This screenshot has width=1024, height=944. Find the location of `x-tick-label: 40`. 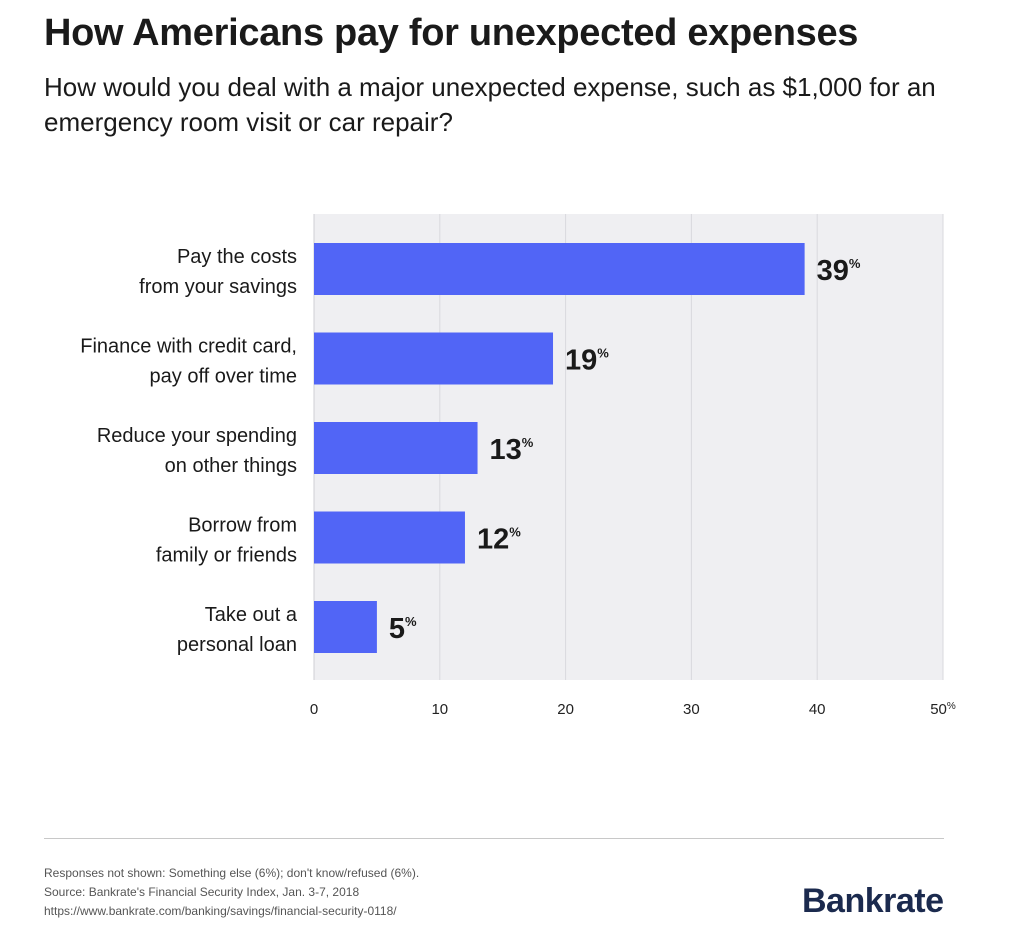

x-tick-label: 40 is located at coordinates (817, 709).